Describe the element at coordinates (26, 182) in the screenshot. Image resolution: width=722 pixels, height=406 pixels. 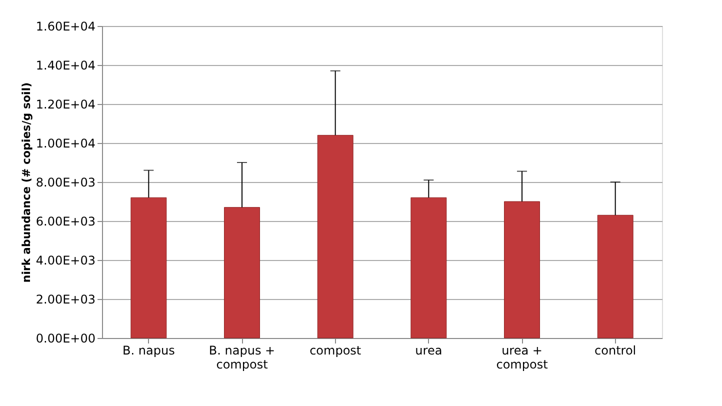
I see `y-axis-title: nirk abundance (# copies/g soil)` at that location.